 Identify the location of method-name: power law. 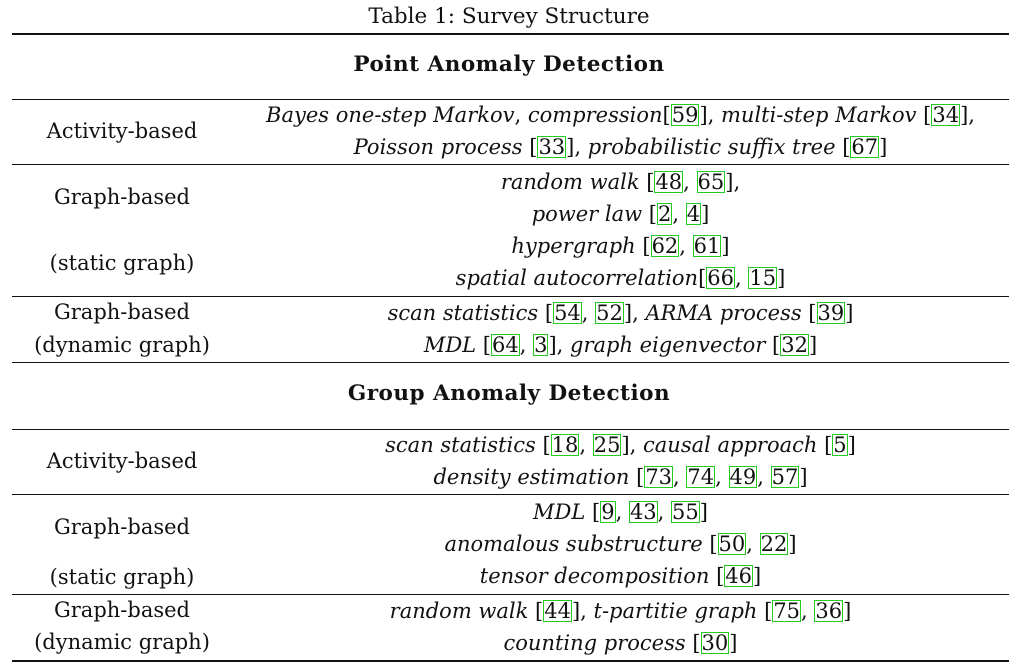
(587, 214).